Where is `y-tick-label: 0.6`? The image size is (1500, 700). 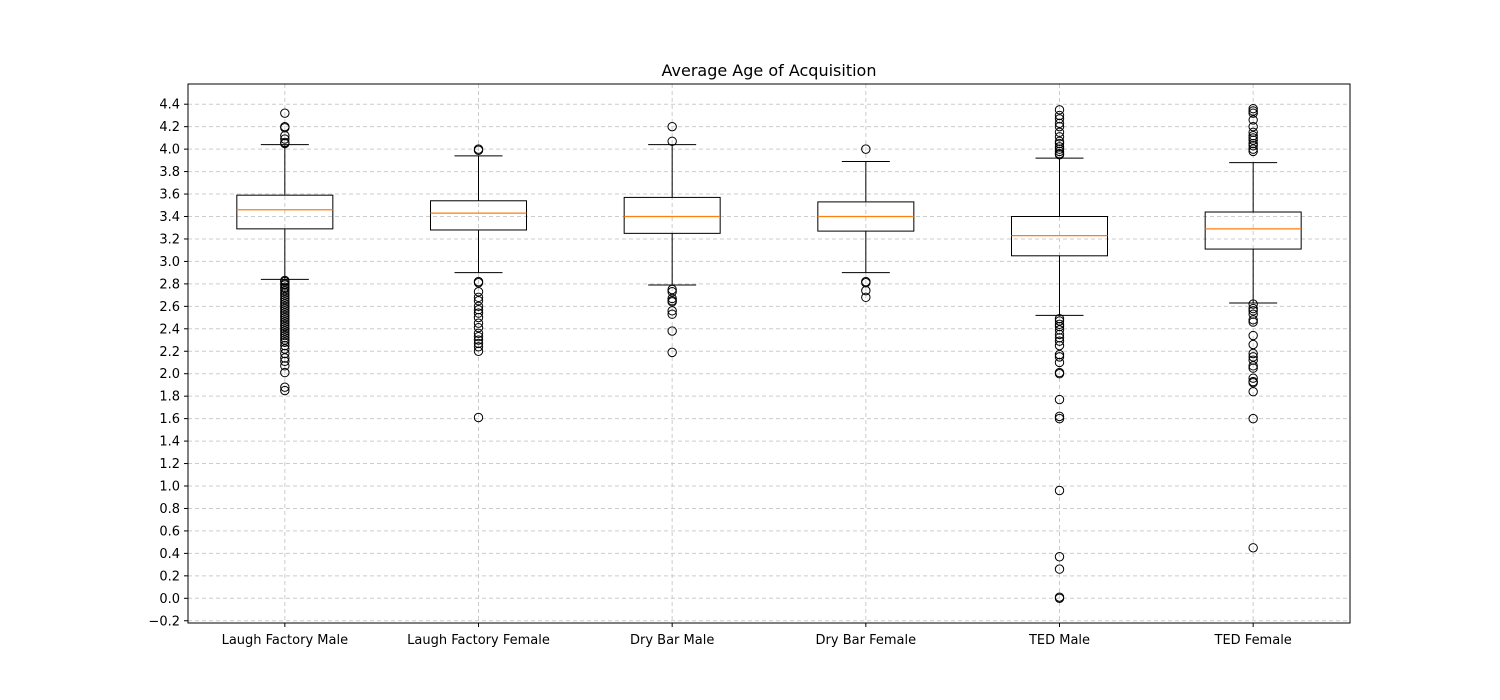 y-tick-label: 0.6 is located at coordinates (169, 531).